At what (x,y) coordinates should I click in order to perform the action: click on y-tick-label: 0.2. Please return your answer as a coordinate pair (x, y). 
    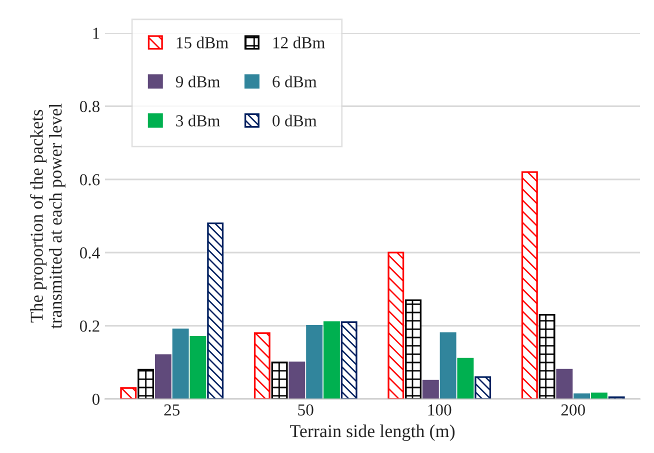
    Looking at the image, I should click on (90, 326).